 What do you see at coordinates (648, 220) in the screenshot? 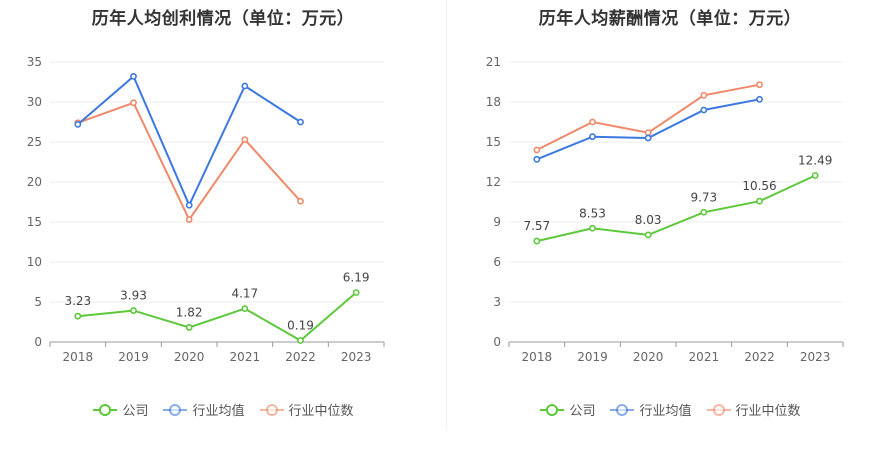
I see `data-label: 8.03` at bounding box center [648, 220].